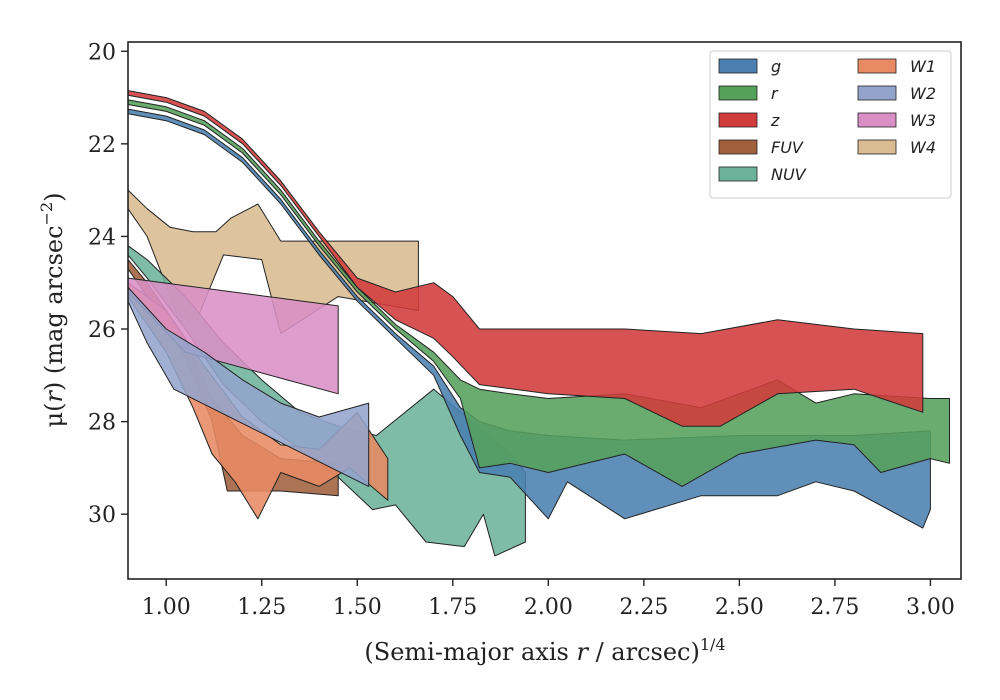 The height and width of the screenshot is (700, 1000). I want to click on series-w2-band, so click(248, 386).